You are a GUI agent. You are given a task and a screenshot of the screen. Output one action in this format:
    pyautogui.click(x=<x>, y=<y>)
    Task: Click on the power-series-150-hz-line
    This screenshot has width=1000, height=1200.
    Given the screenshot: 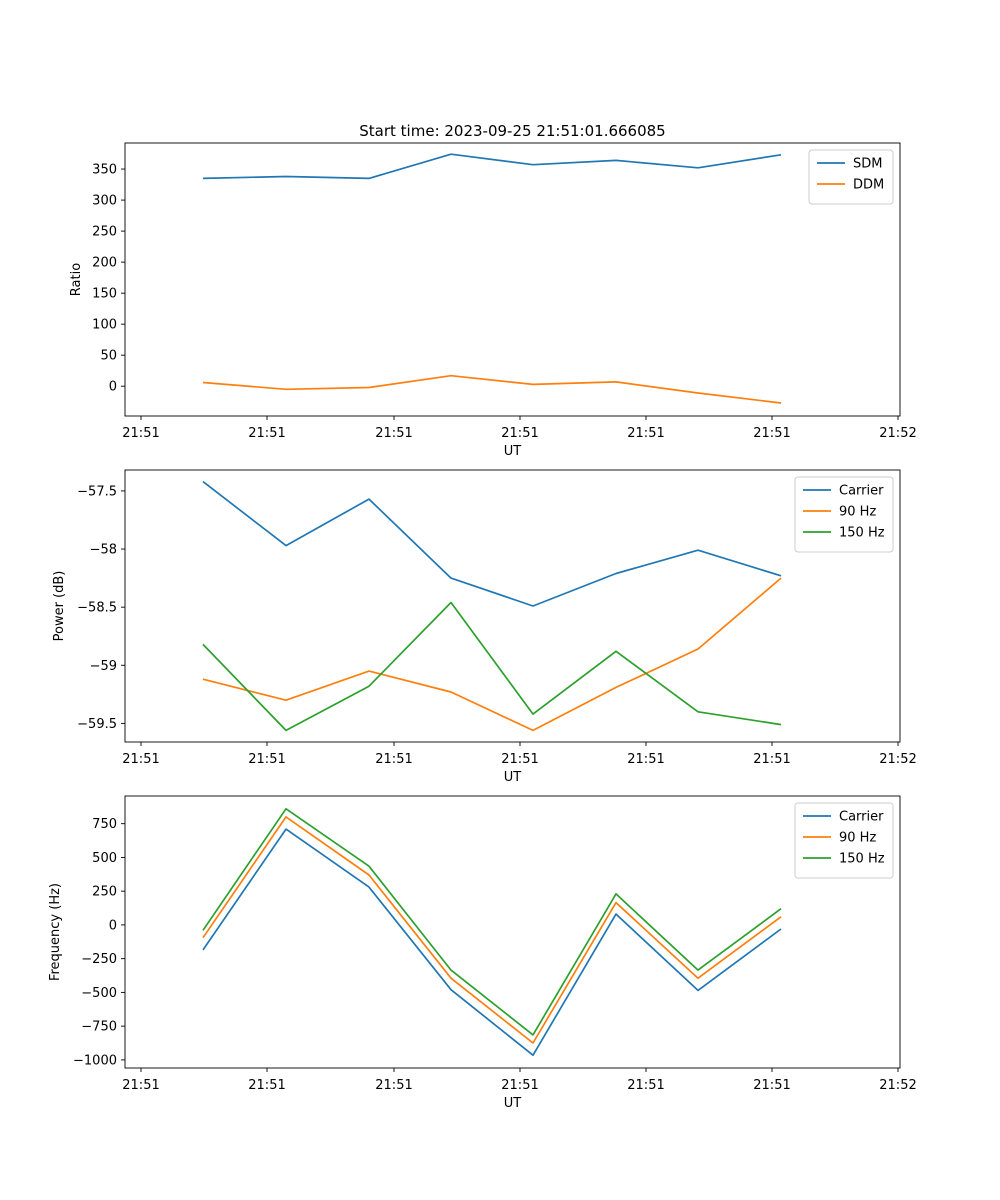 What is the action you would take?
    pyautogui.click(x=492, y=666)
    